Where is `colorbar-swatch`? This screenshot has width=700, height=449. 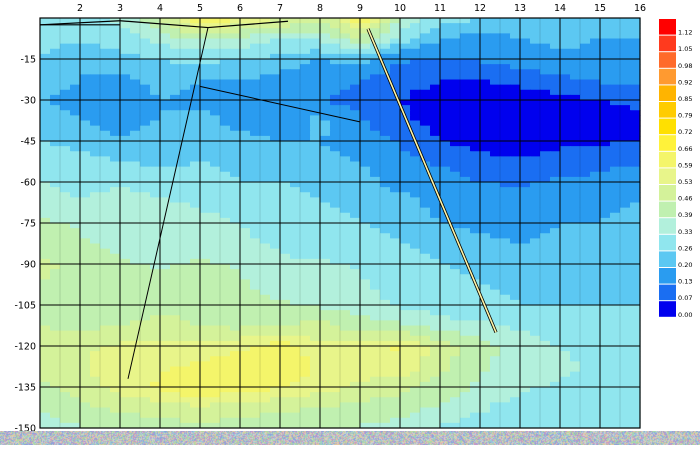 colorbar-swatch is located at coordinates (667, 193).